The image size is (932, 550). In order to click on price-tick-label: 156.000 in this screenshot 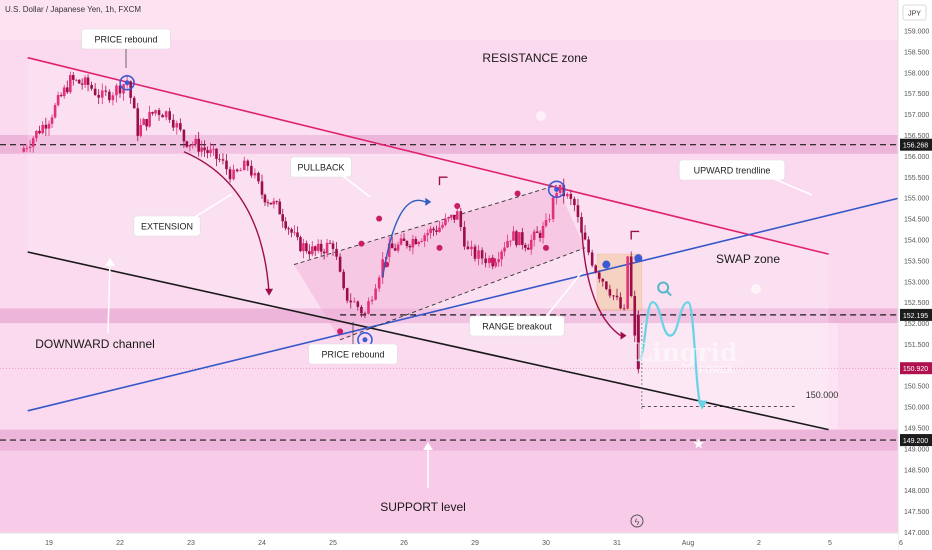, I will do `click(916, 157)`.